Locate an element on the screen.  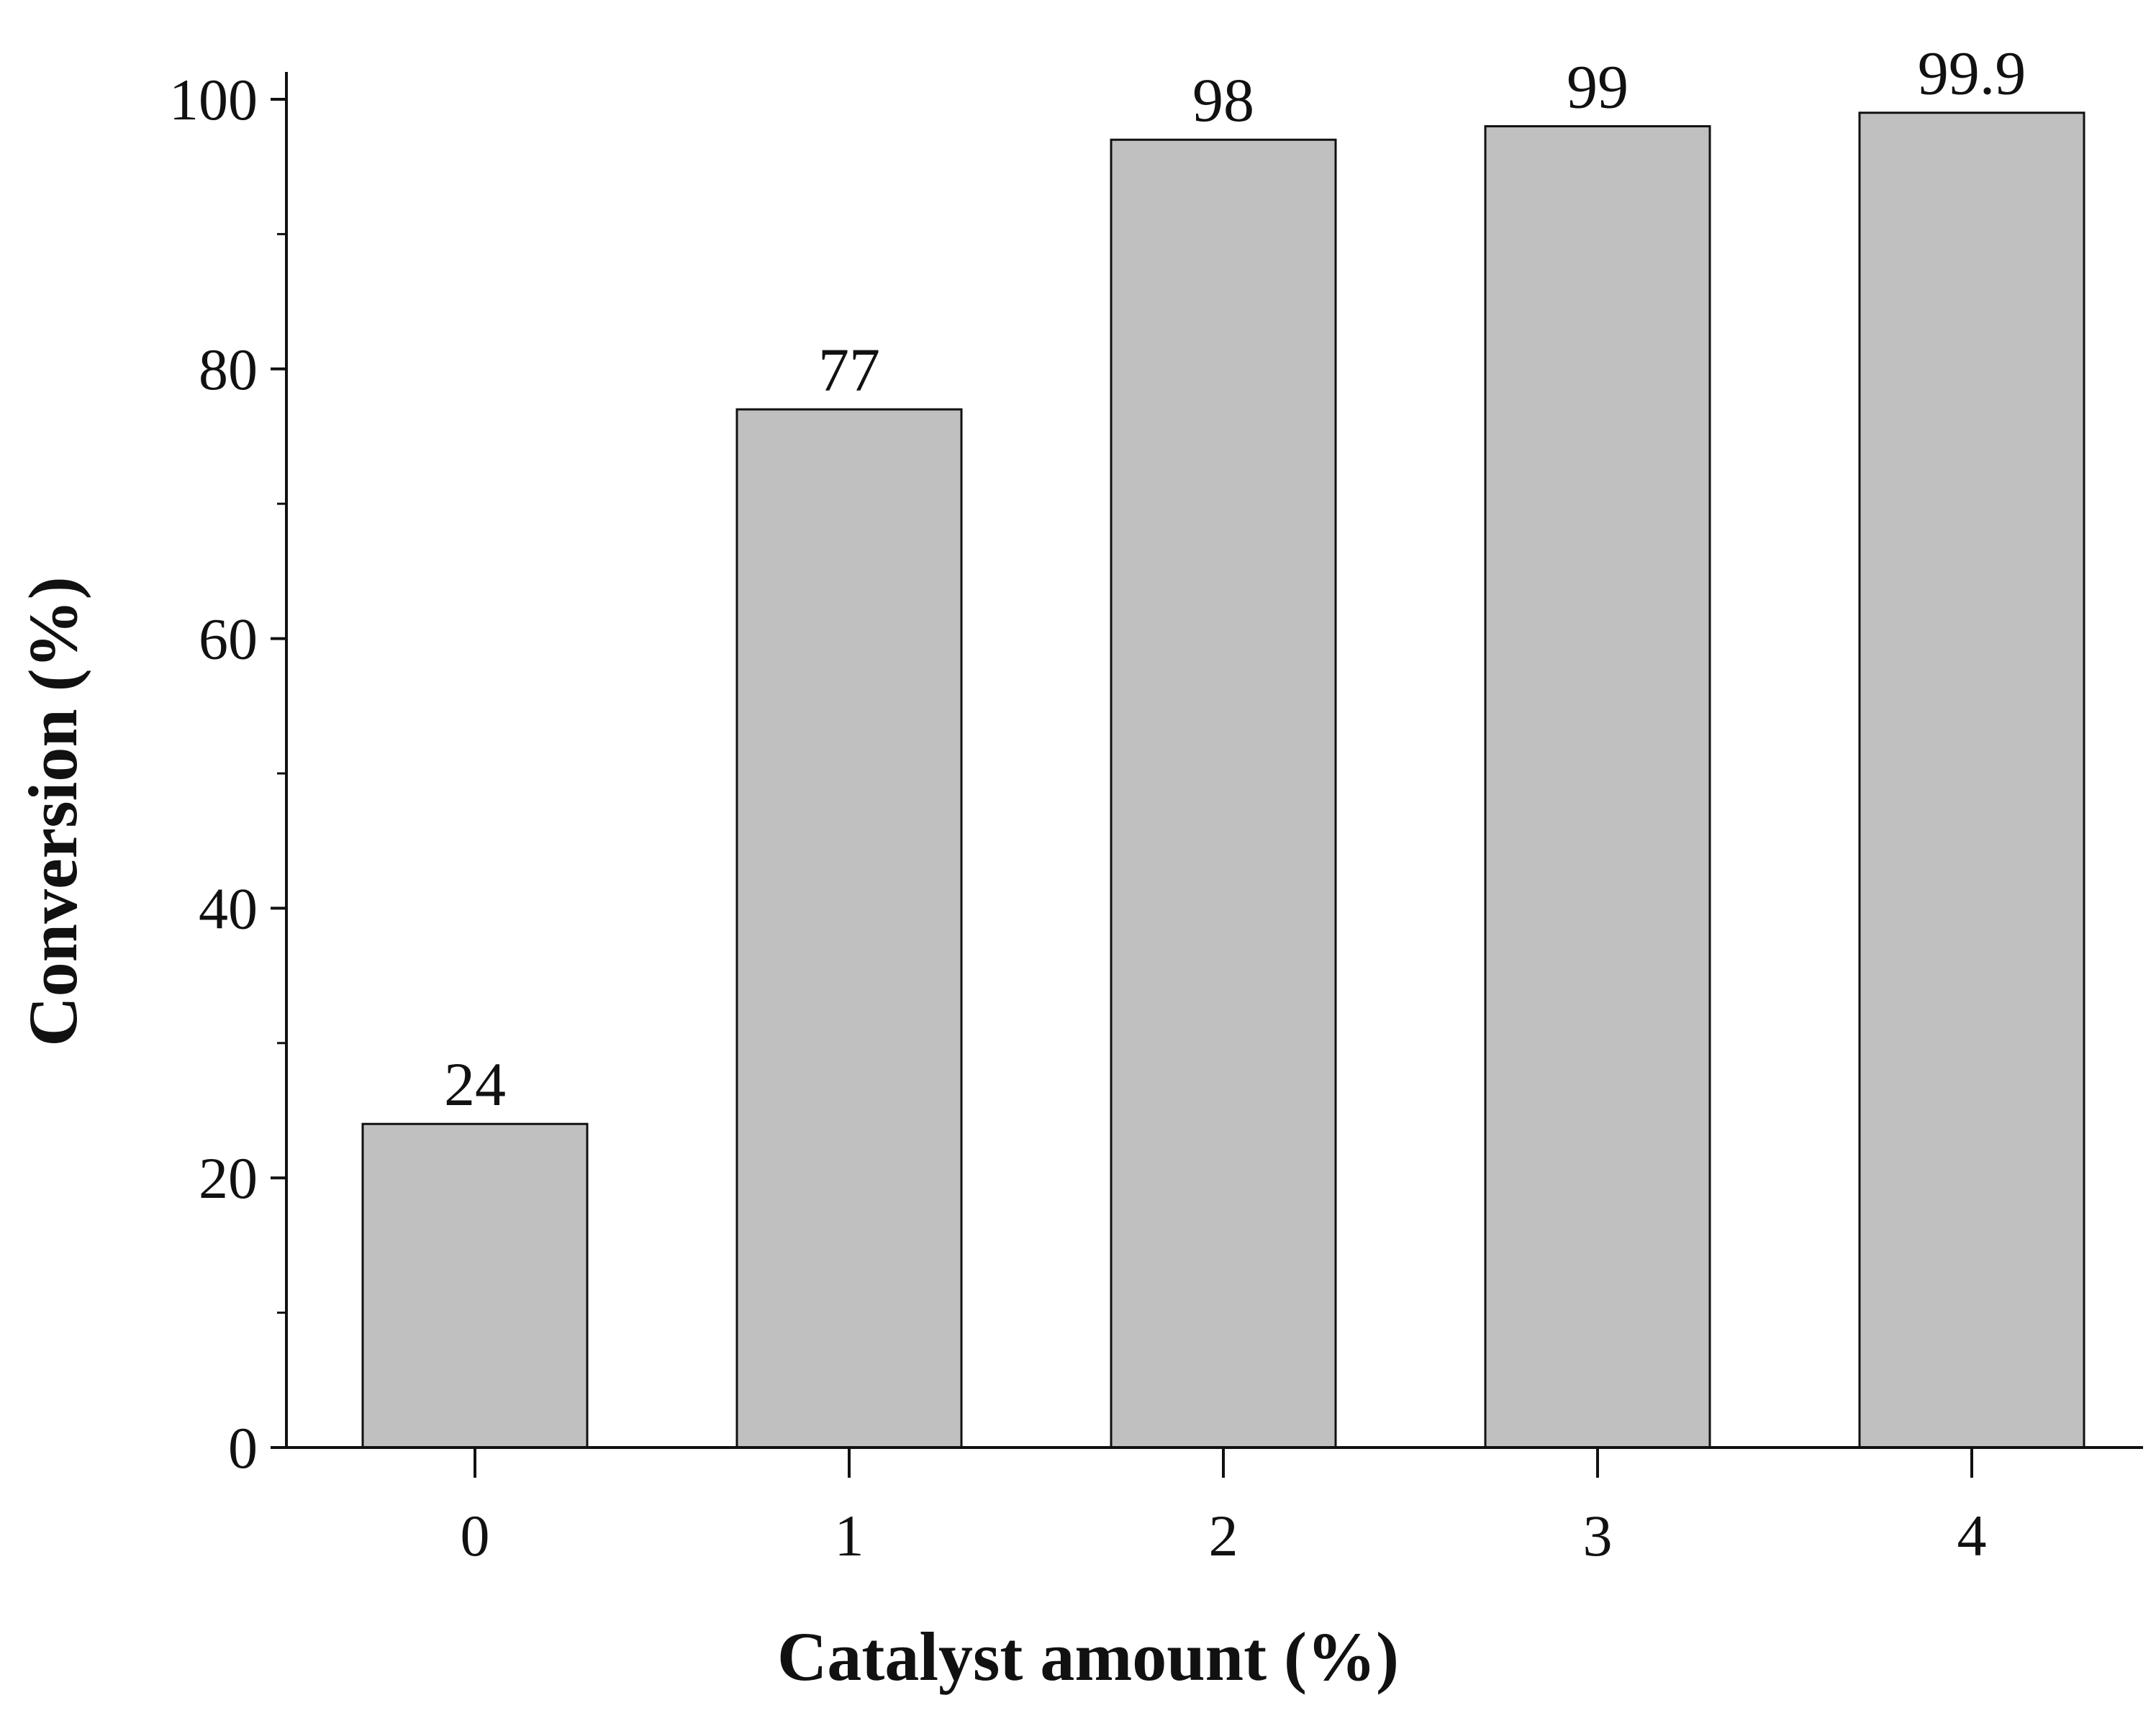
x-tick-label-1: 1 is located at coordinates (849, 1535).